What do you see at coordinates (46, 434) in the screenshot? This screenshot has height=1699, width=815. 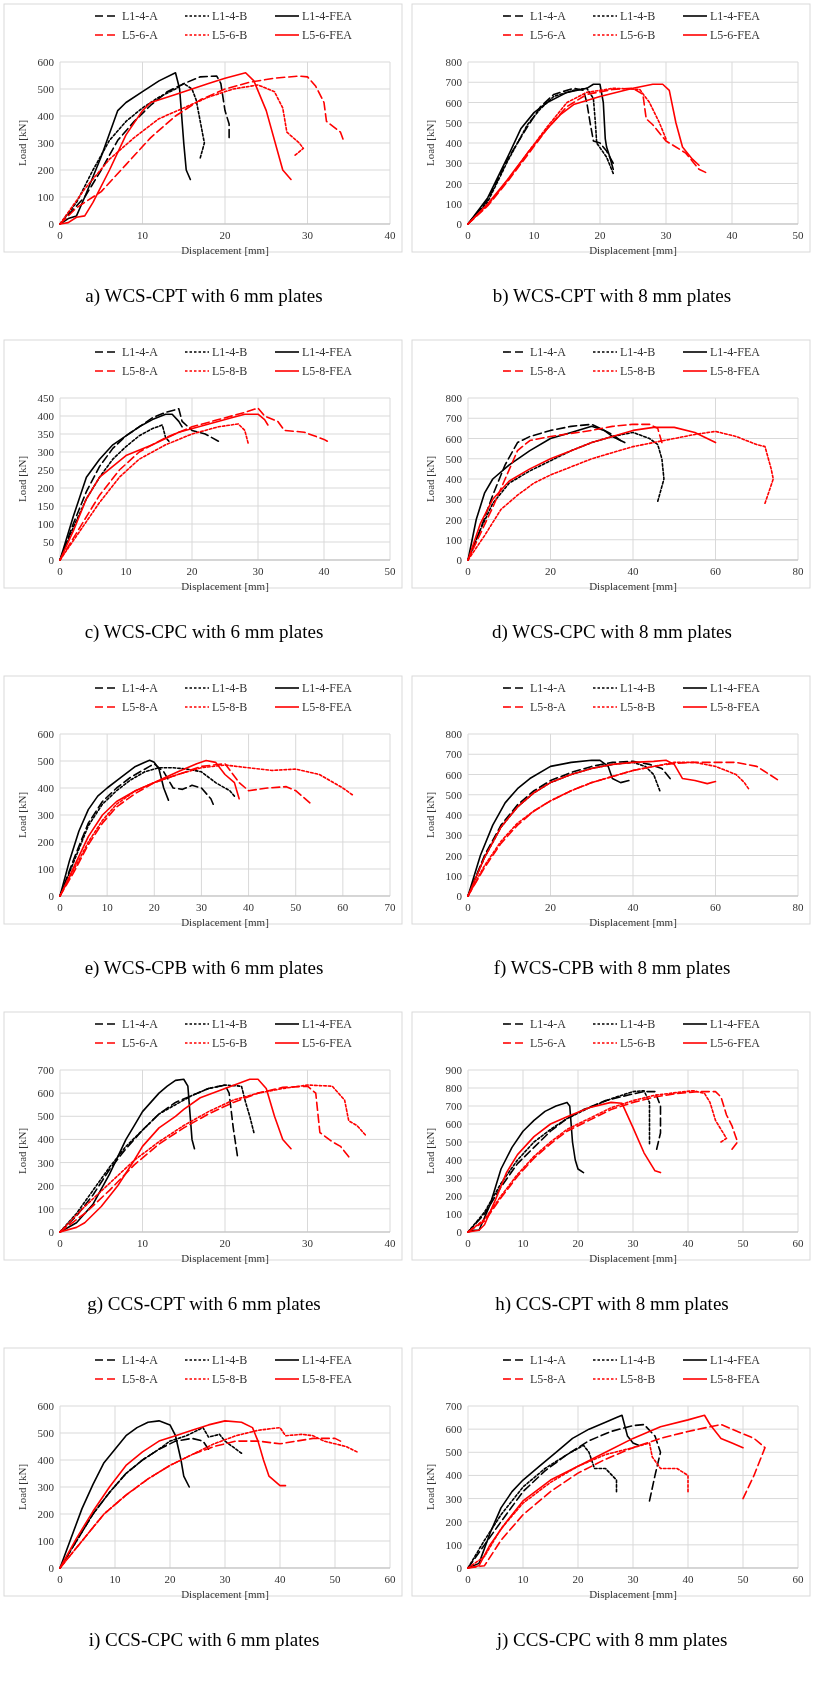 I see `y-tick-label: 350` at bounding box center [46, 434].